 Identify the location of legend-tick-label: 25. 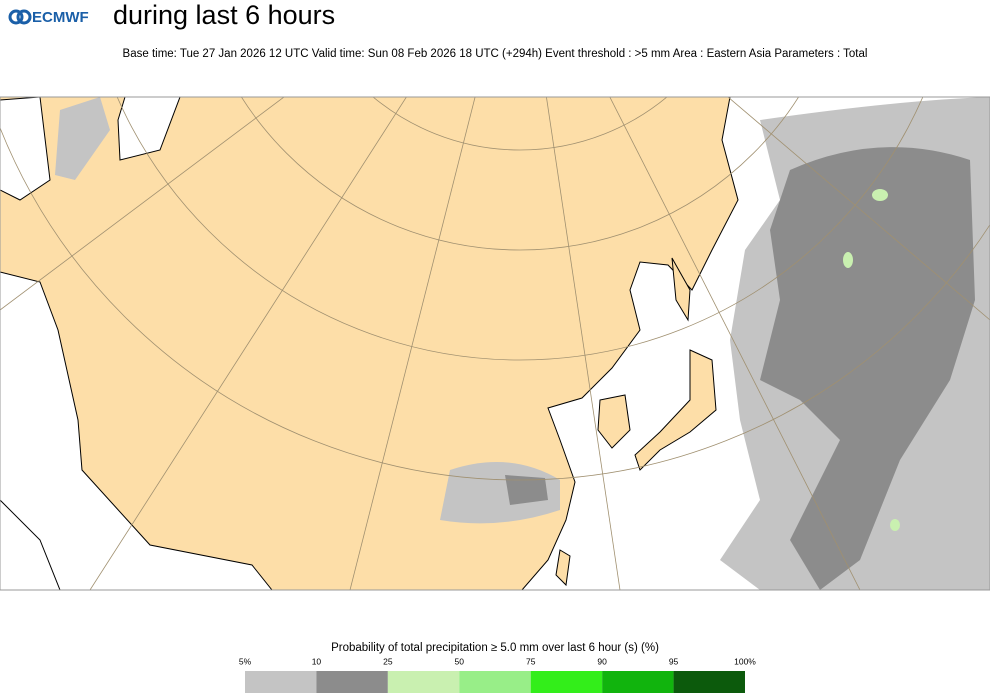
(388, 661).